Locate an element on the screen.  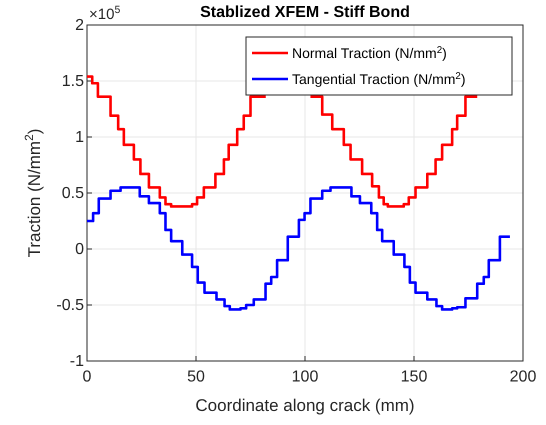
x-tick-label: 50 is located at coordinates (196, 377).